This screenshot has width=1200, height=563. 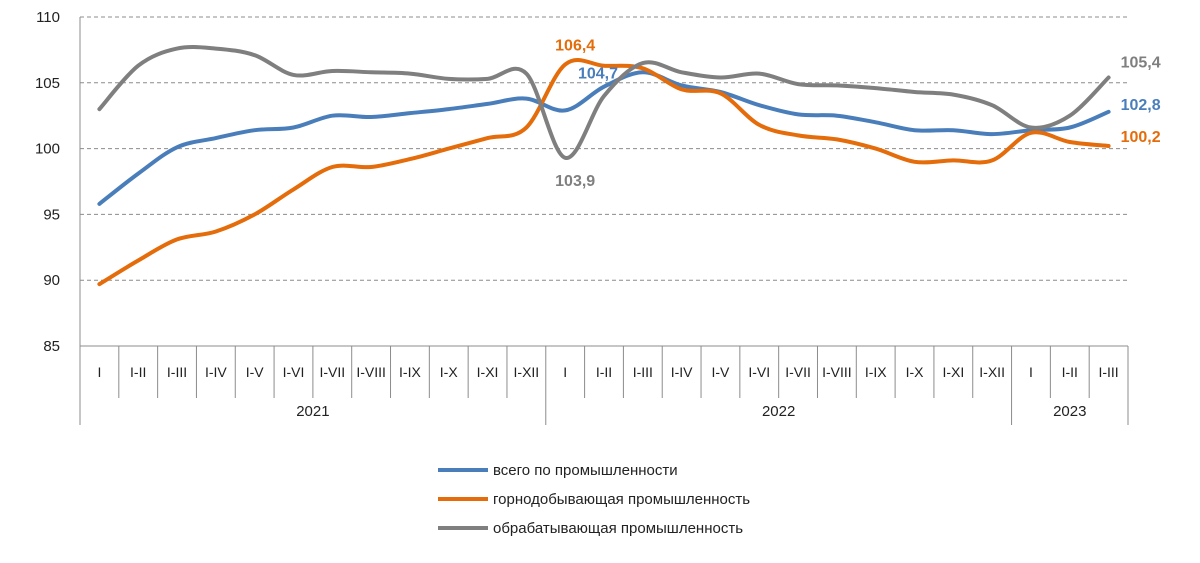 What do you see at coordinates (1141, 63) in the screenshot?
I see `data-label-manufacturing: 105,4` at bounding box center [1141, 63].